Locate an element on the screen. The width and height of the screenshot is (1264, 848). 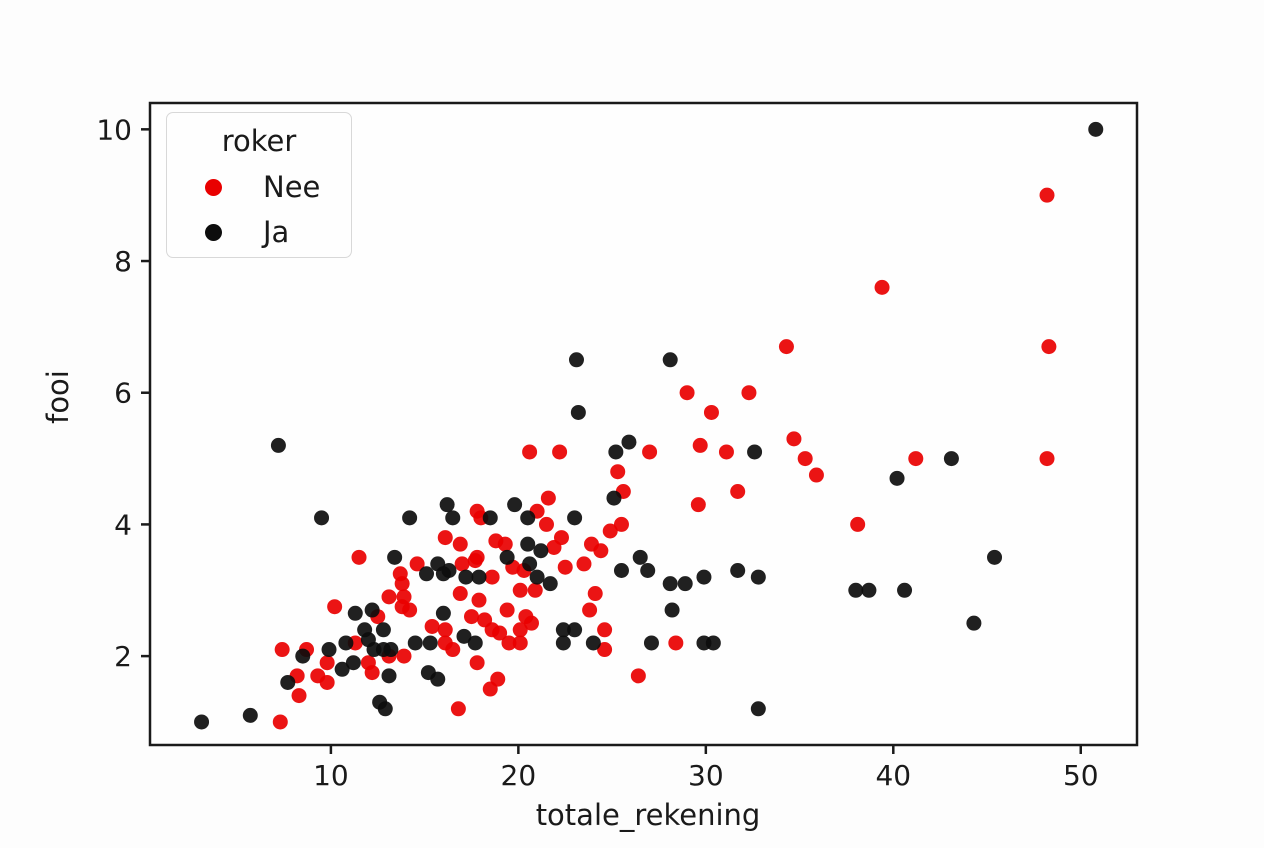
legend: roker Nee Ja is located at coordinates (259, 185).